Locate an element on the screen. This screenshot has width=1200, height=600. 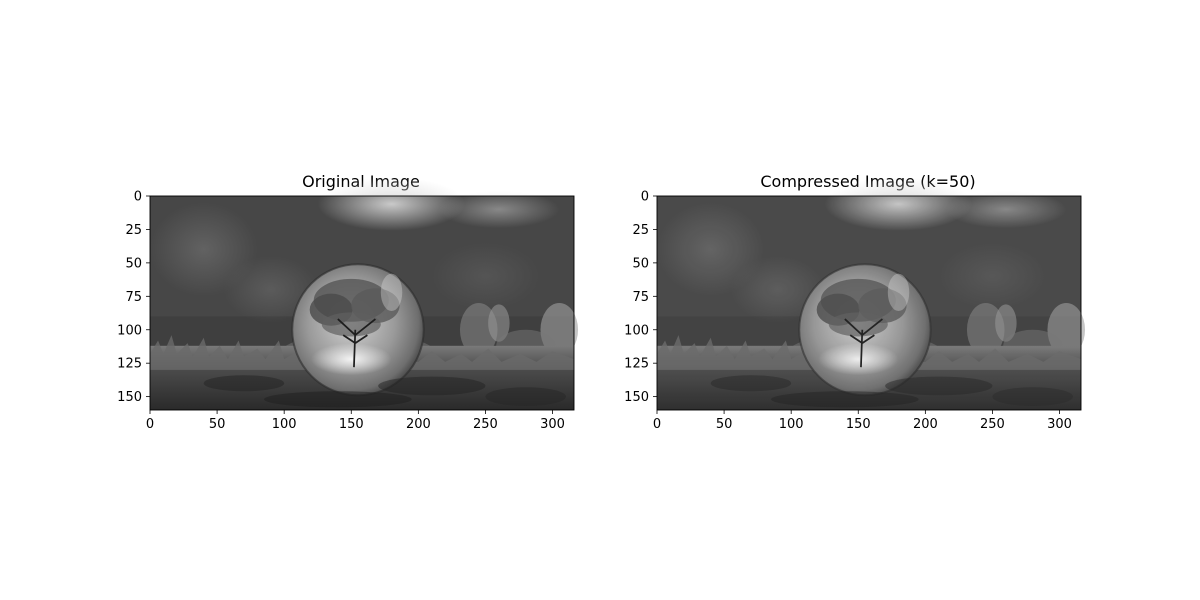
axes-frame-original is located at coordinates (362, 303).